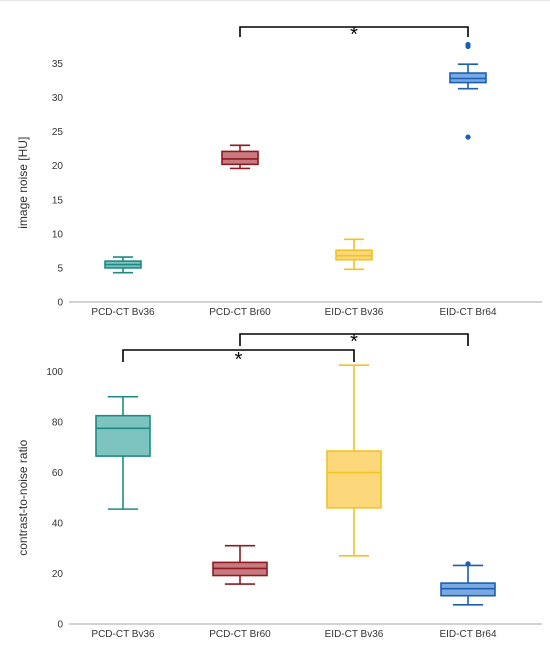 This screenshot has width=550, height=646. I want to click on panel-1-y-tick-label: 25, so click(58, 132).